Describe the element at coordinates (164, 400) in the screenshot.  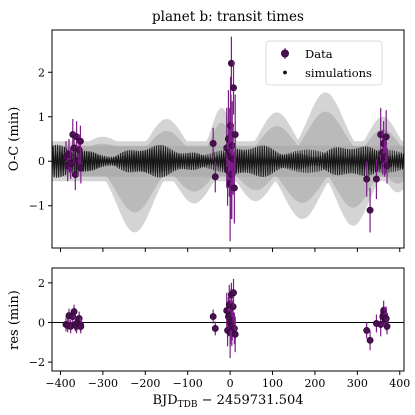
I see `x-axis-label-main: BJD` at that location.